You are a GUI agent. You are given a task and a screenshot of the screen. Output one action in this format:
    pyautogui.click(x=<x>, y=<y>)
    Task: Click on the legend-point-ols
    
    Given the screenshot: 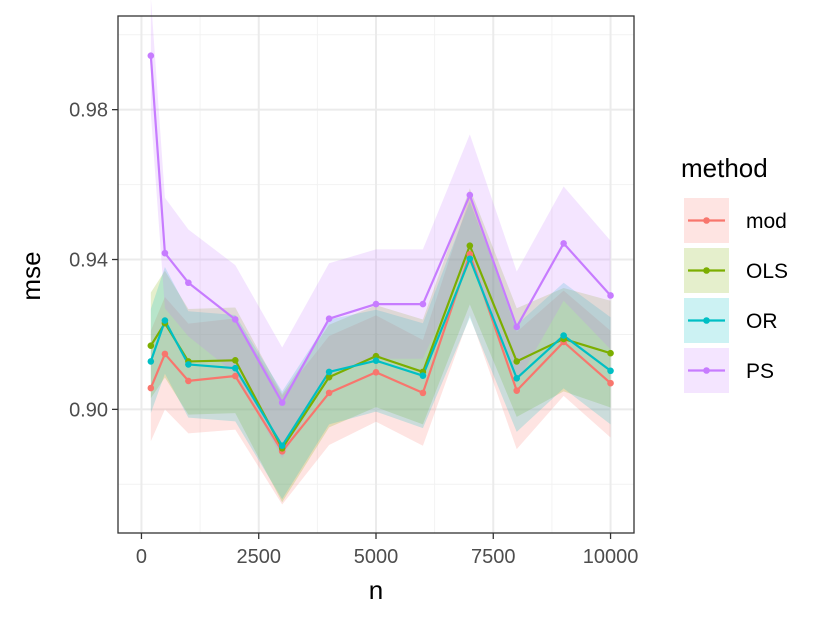 What is the action you would take?
    pyautogui.click(x=706, y=270)
    